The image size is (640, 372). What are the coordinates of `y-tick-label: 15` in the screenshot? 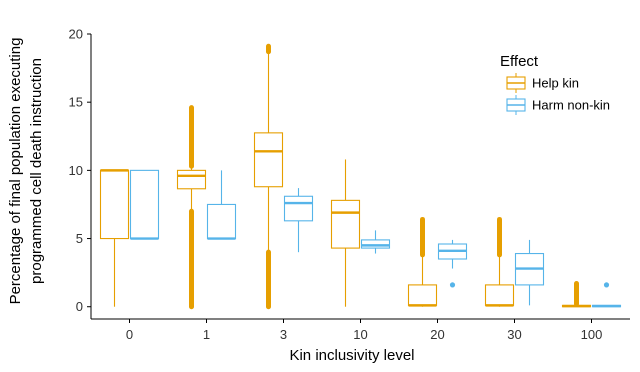 It's located at (76, 102).